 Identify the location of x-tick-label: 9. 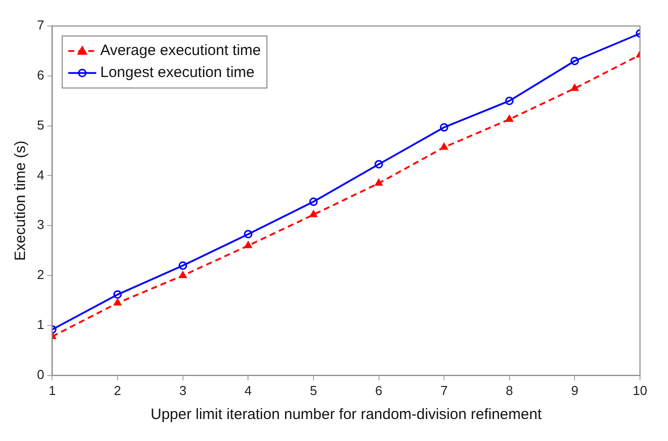
(574, 390).